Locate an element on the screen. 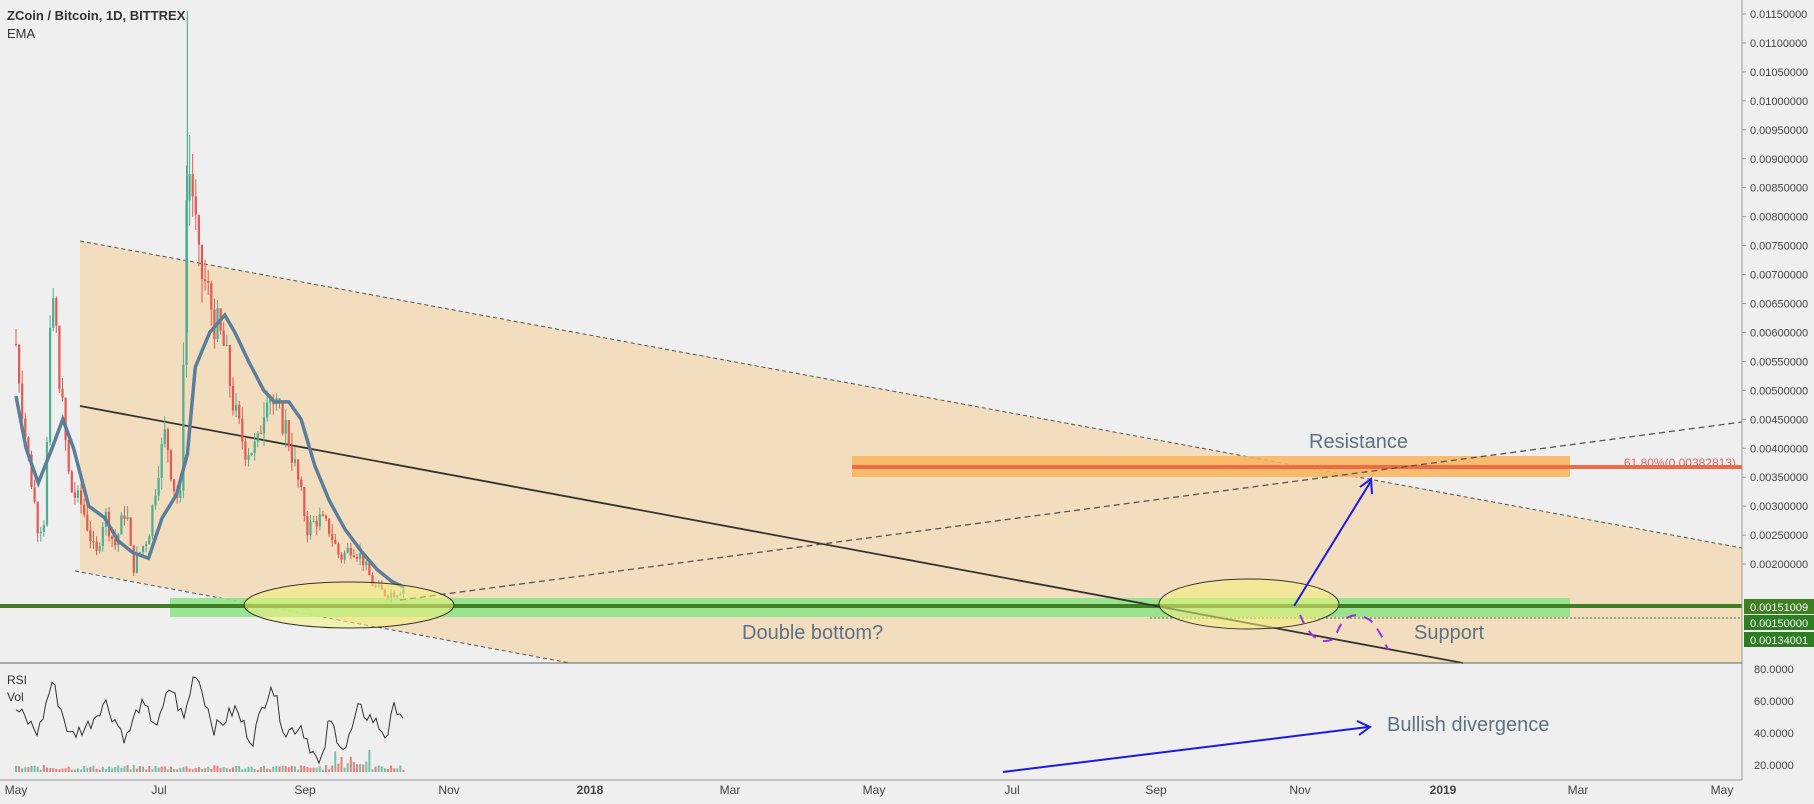 The width and height of the screenshot is (1814, 804). price-tick-label: 0.00850000 is located at coordinates (1779, 189).